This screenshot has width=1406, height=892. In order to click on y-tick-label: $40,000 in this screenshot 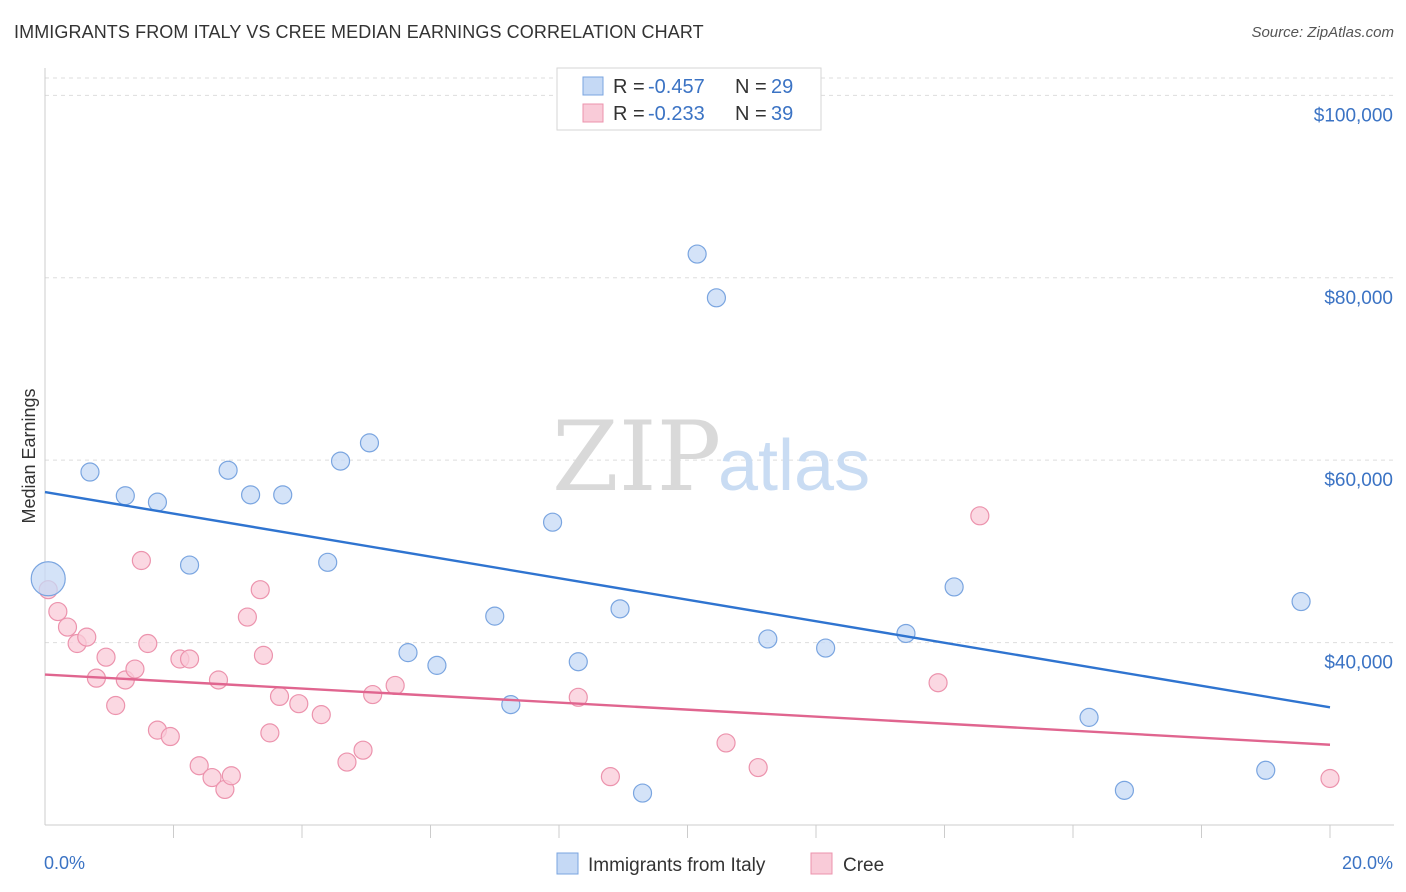, I will do `click(1358, 663)`.